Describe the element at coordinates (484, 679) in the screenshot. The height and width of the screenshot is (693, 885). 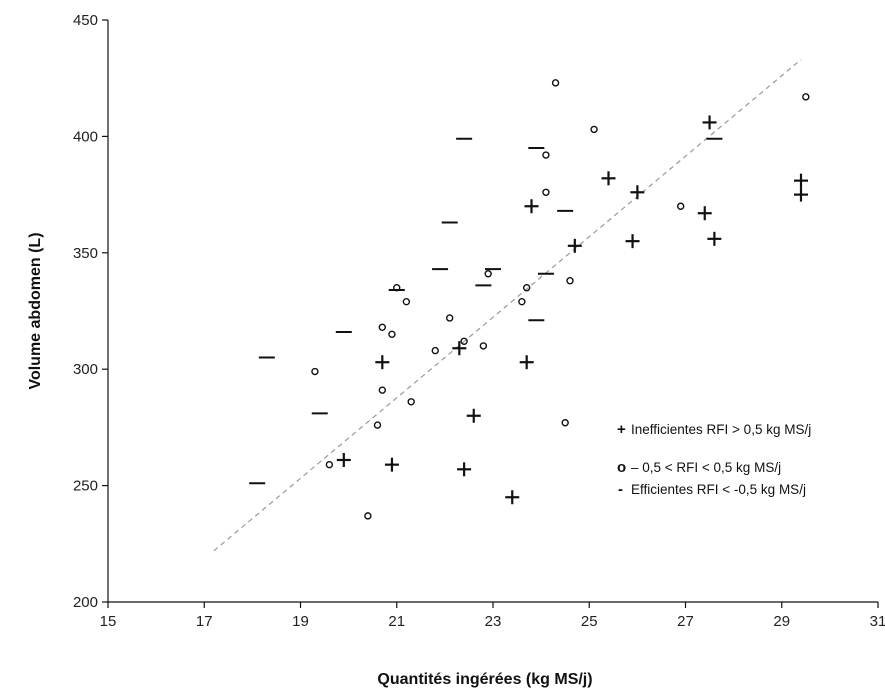
I see `x-axis-title: Quantités ingérées (kg MS/j)` at that location.